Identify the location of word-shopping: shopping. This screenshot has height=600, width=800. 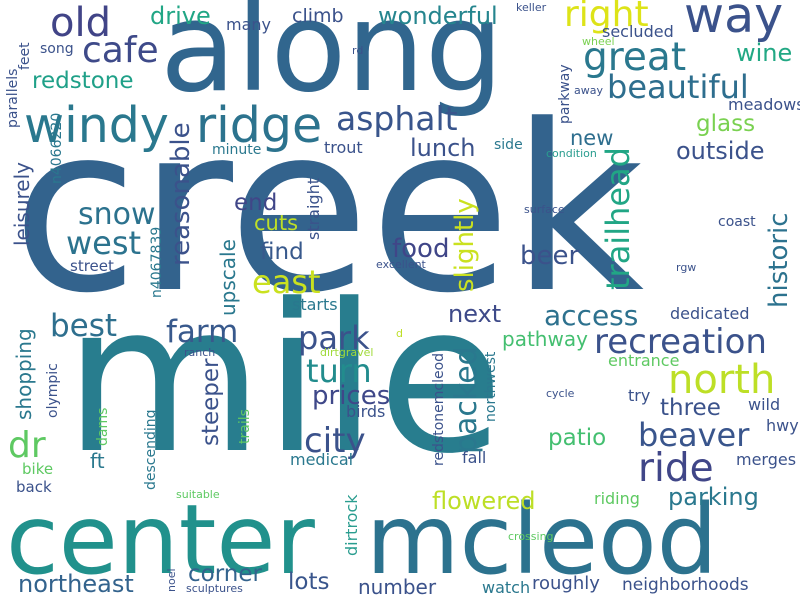
(24, 374).